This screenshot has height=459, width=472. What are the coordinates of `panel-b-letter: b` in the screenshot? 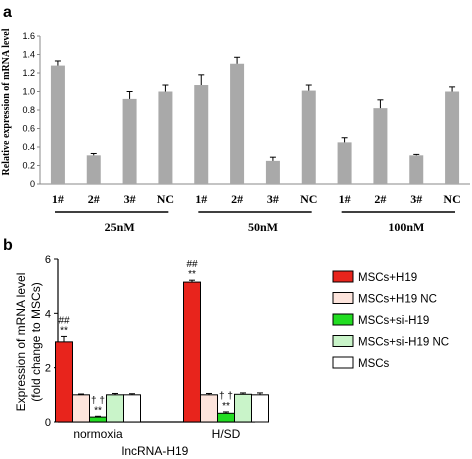 It's located at (8, 245).